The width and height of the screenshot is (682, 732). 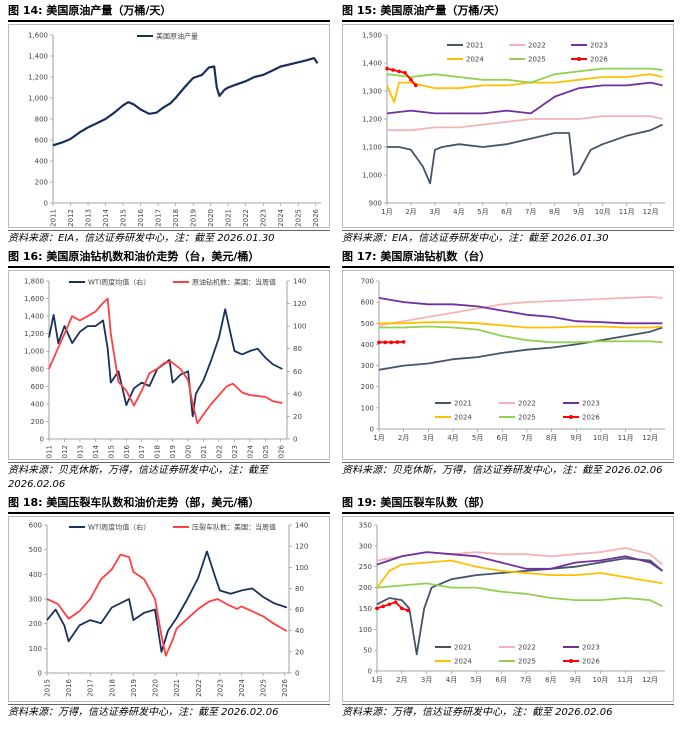 What do you see at coordinates (386, 212) in the screenshot?
I see `x-tick-label: 1月` at bounding box center [386, 212].